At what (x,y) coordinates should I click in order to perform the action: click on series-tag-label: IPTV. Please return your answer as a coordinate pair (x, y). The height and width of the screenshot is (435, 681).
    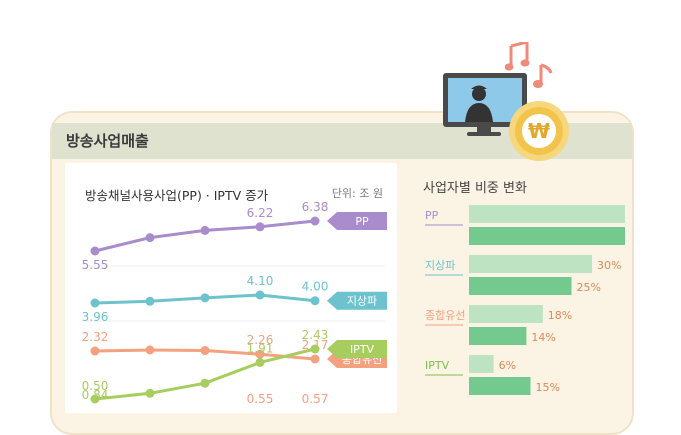
    Looking at the image, I should click on (362, 349).